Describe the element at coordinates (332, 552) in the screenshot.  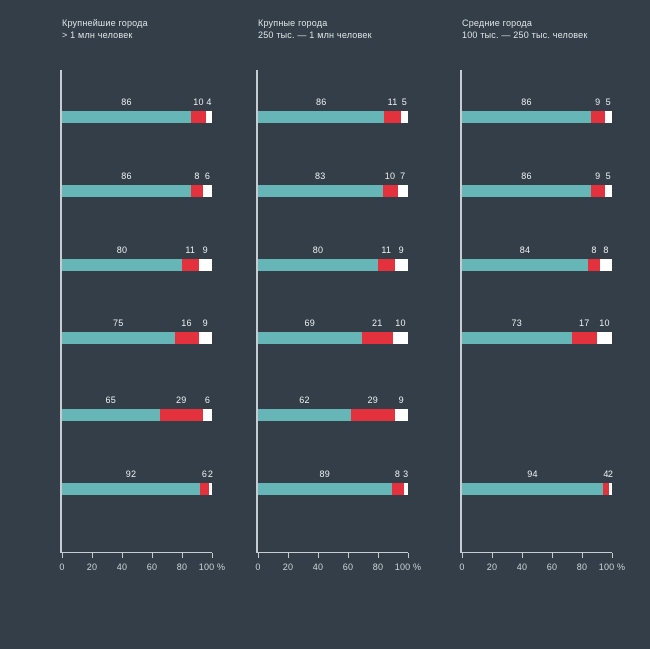
I see `x-axis-line` at that location.